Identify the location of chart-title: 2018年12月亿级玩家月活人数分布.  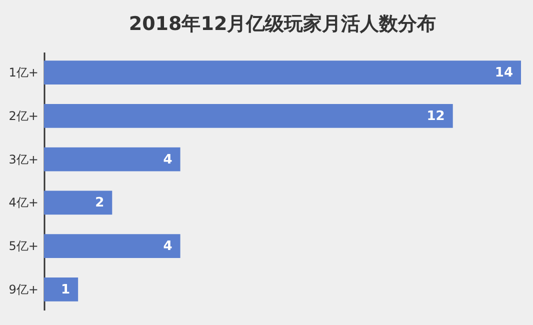
(282, 24).